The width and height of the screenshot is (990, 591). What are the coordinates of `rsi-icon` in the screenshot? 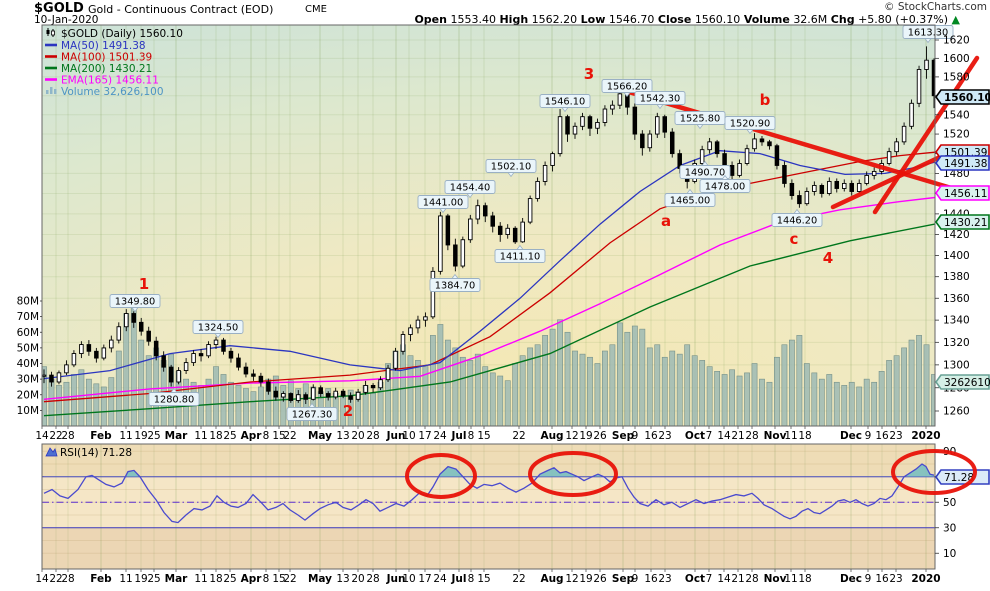 It's located at (51, 452).